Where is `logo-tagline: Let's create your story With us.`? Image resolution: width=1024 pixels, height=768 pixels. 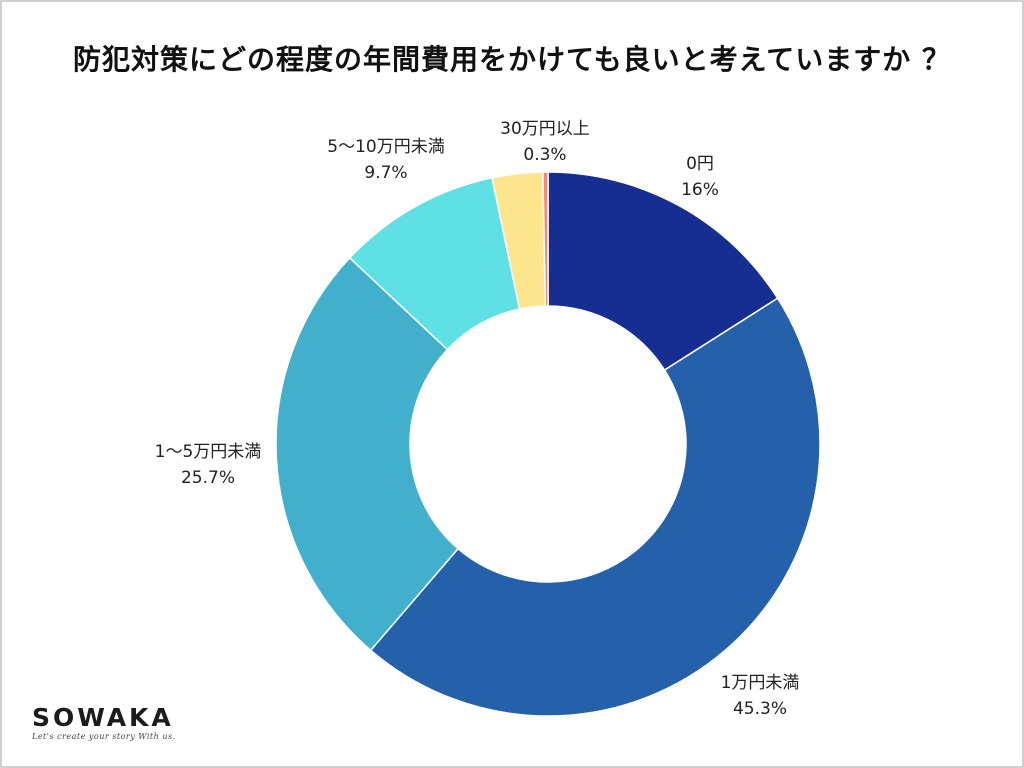
logo-tagline: Let's create your story With us. is located at coordinates (104, 736).